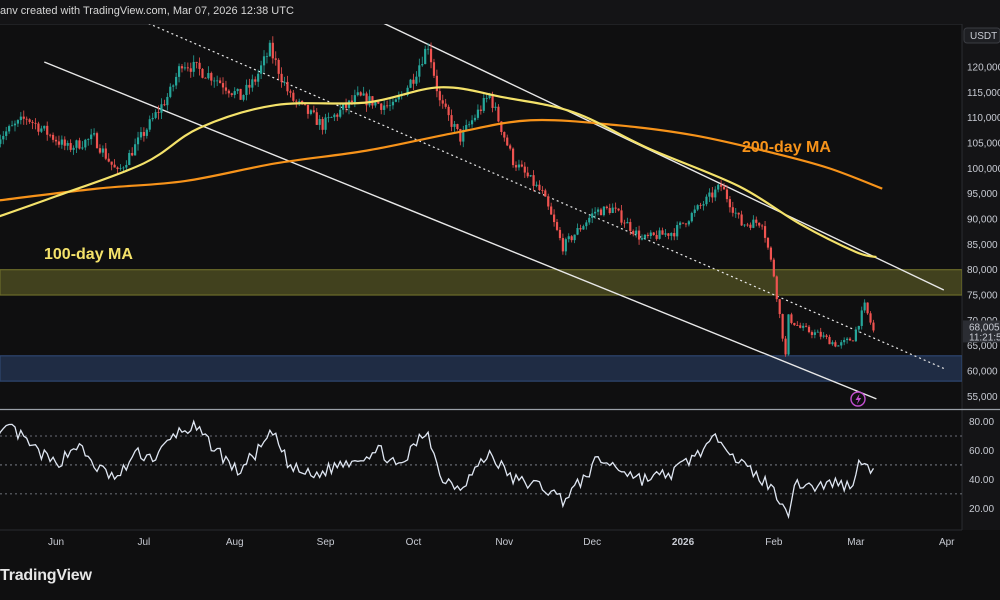 The width and height of the screenshot is (1000, 600). Describe the element at coordinates (500, 540) in the screenshot. I see `time-axis-panel` at that location.